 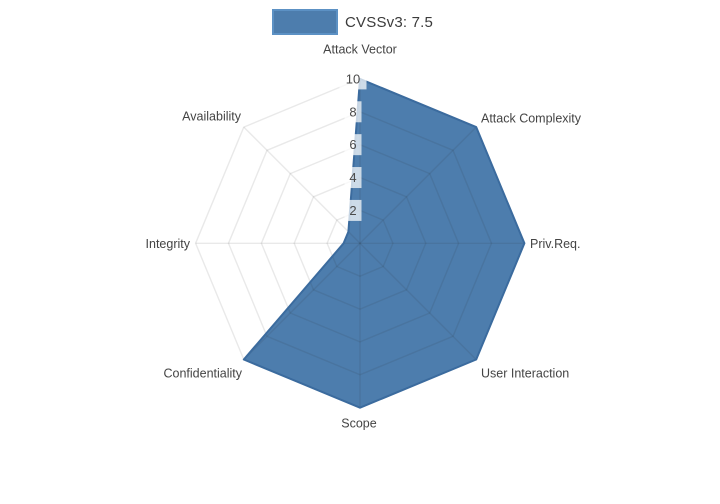 I want to click on axis-label-attack-complexity: Attack Complexity, so click(x=531, y=119).